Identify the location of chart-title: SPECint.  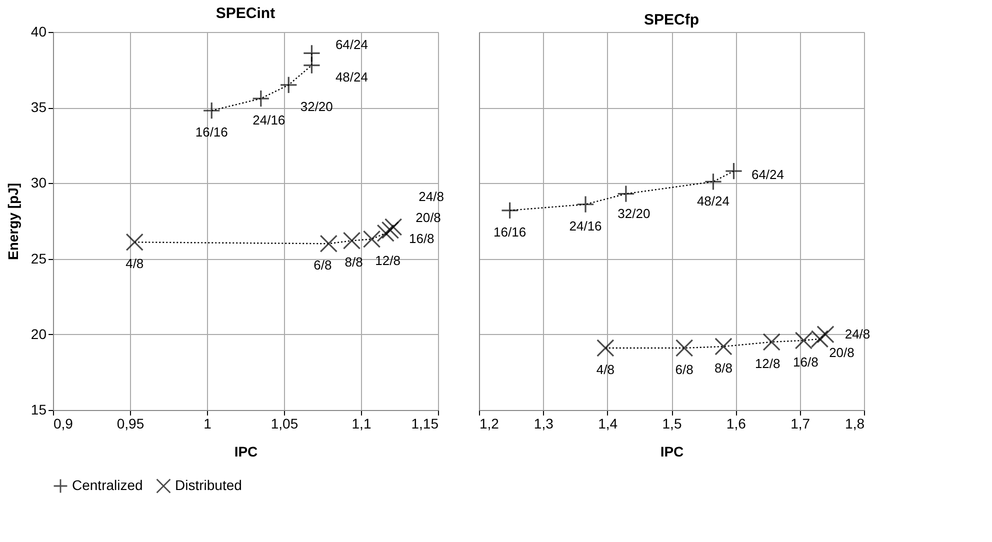
(246, 13).